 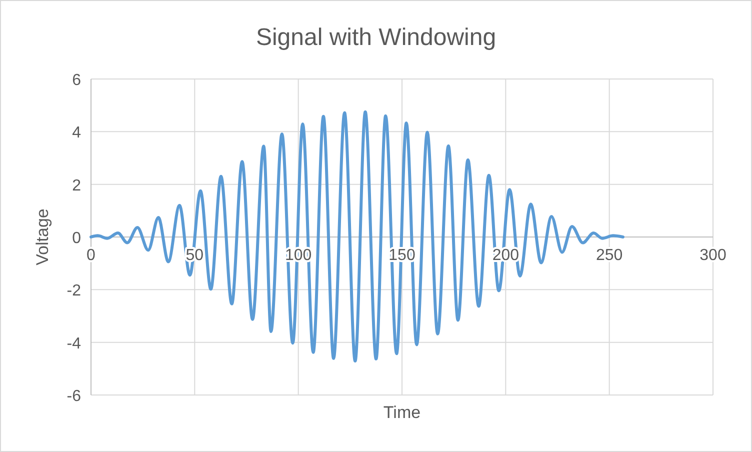 I want to click on y-tick-label: -4, so click(x=74, y=343).